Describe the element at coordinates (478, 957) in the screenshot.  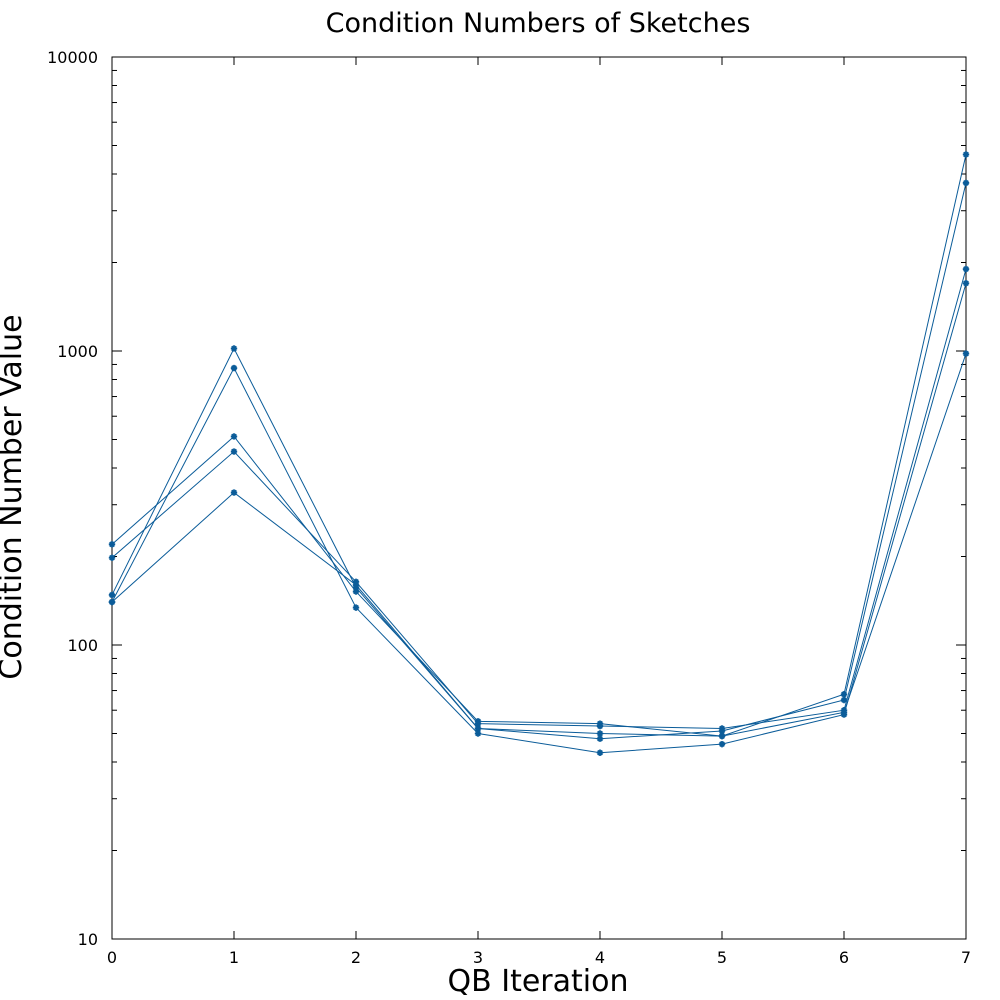
I see `x-tick-label: 3` at that location.